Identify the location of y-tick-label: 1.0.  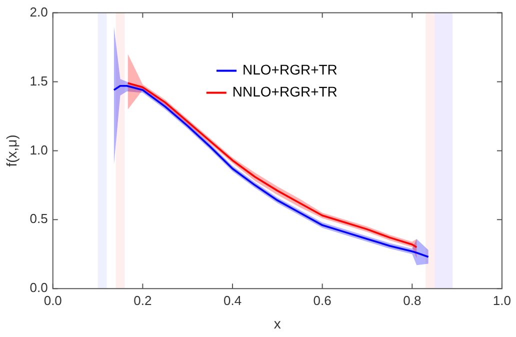
(39, 150).